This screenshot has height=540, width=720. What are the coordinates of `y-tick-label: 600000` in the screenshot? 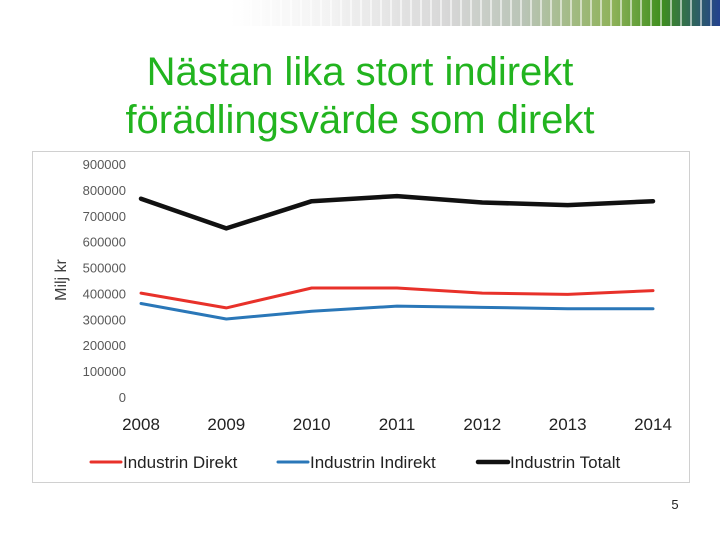 It's located at (104, 242).